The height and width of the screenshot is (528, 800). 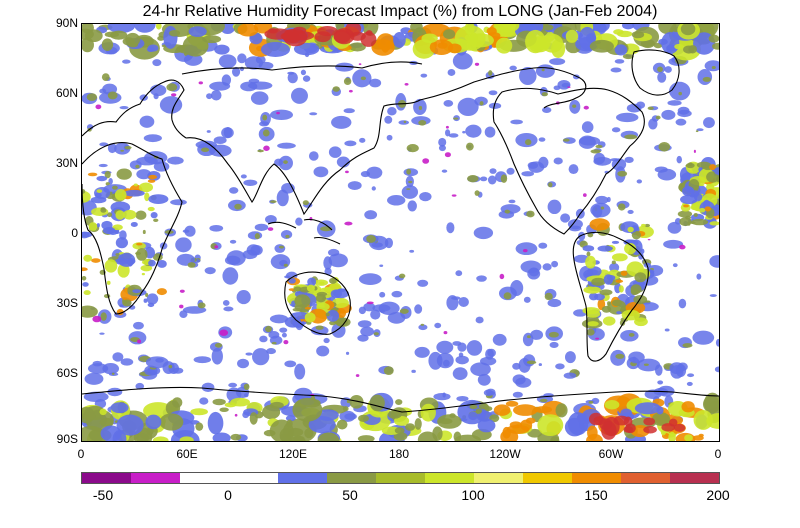 What do you see at coordinates (386, 141) in the screenshot?
I see `coastline-asia` at bounding box center [386, 141].